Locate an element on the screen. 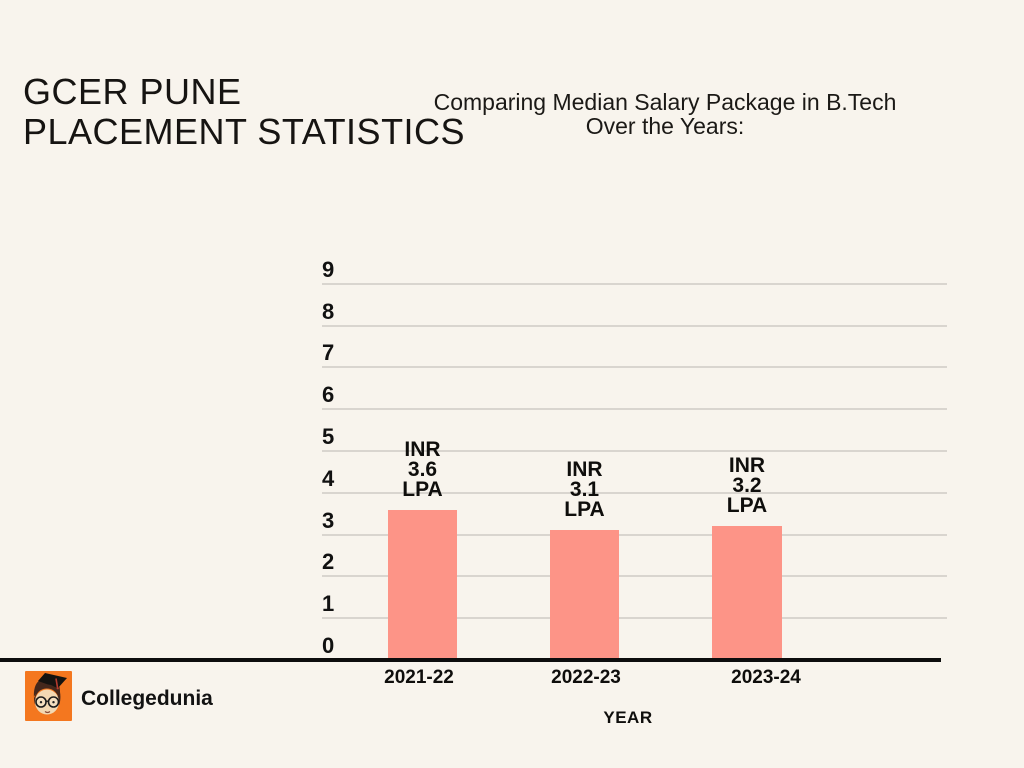 This screenshot has width=1024, height=768. brand-name: Collegedunia is located at coordinates (147, 698).